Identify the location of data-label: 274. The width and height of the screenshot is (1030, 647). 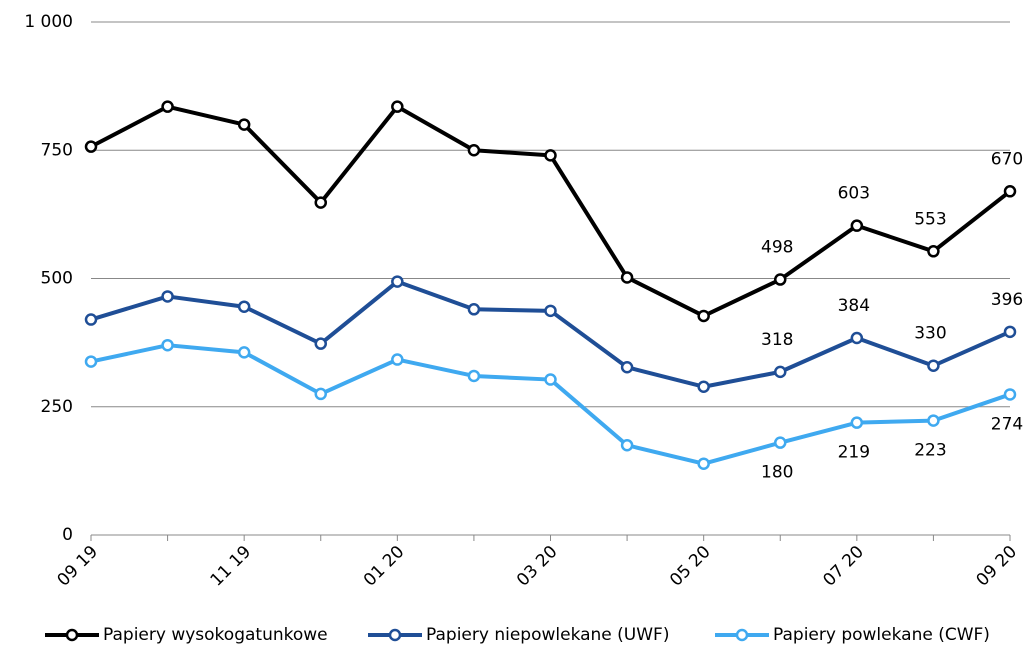
(1007, 424).